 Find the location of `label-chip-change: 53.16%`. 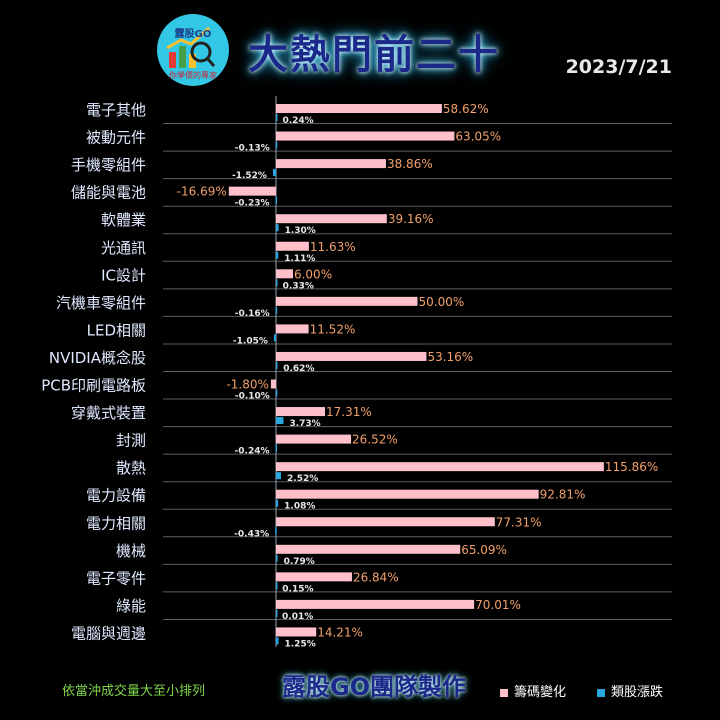

label-chip-change: 53.16% is located at coordinates (450, 357).